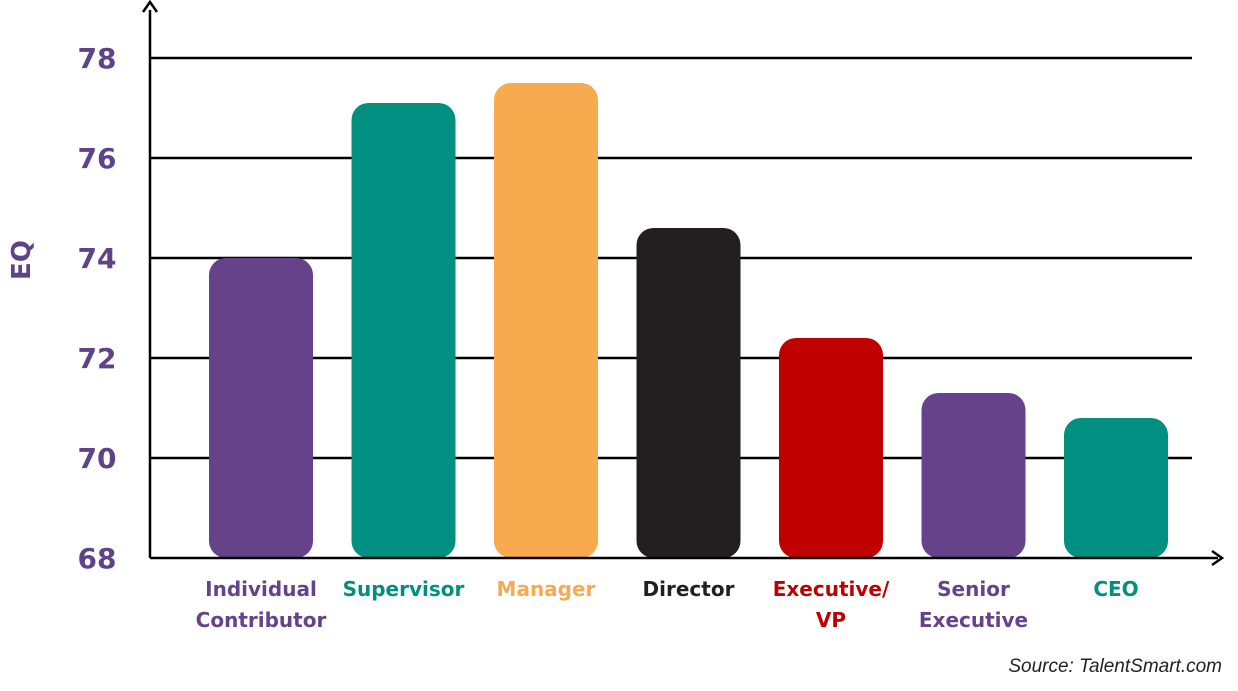  I want to click on category-label: Executive/, so click(831, 589).